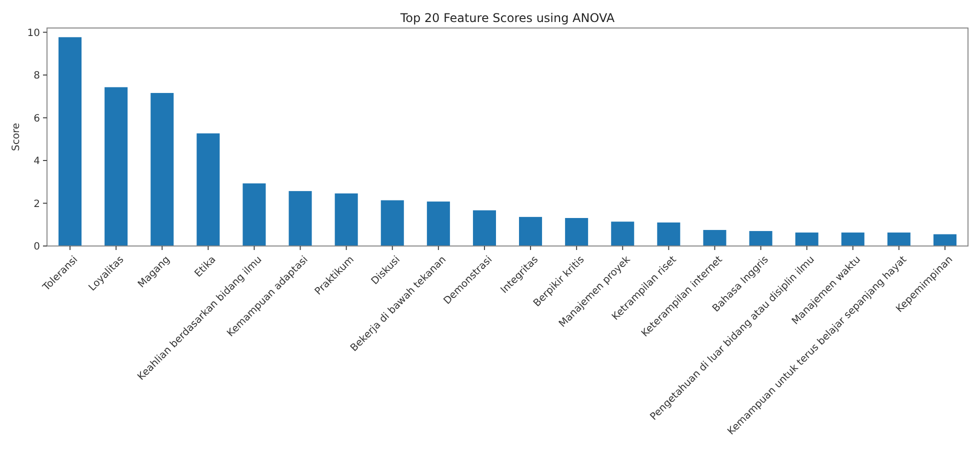 This screenshot has width=972, height=462. What do you see at coordinates (37, 76) in the screenshot?
I see `y-tick-label: 8` at bounding box center [37, 76].